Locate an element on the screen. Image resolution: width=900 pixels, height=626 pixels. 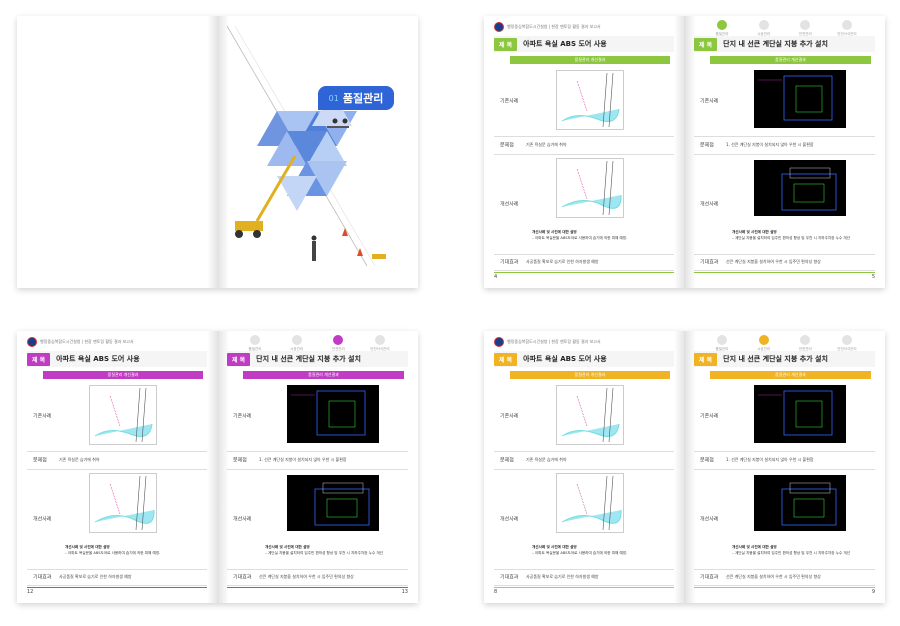
after-drawing is located at coordinates (590, 503).